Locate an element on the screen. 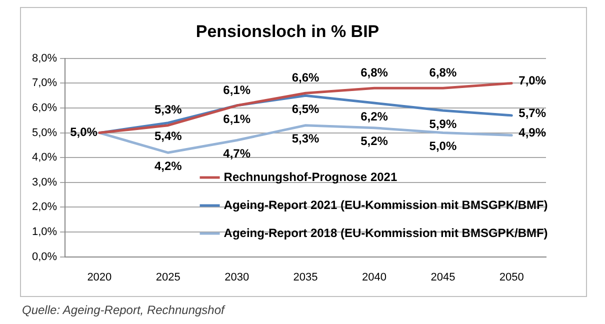 This screenshot has width=605, height=324. x-tick-label: 2050 is located at coordinates (511, 277).